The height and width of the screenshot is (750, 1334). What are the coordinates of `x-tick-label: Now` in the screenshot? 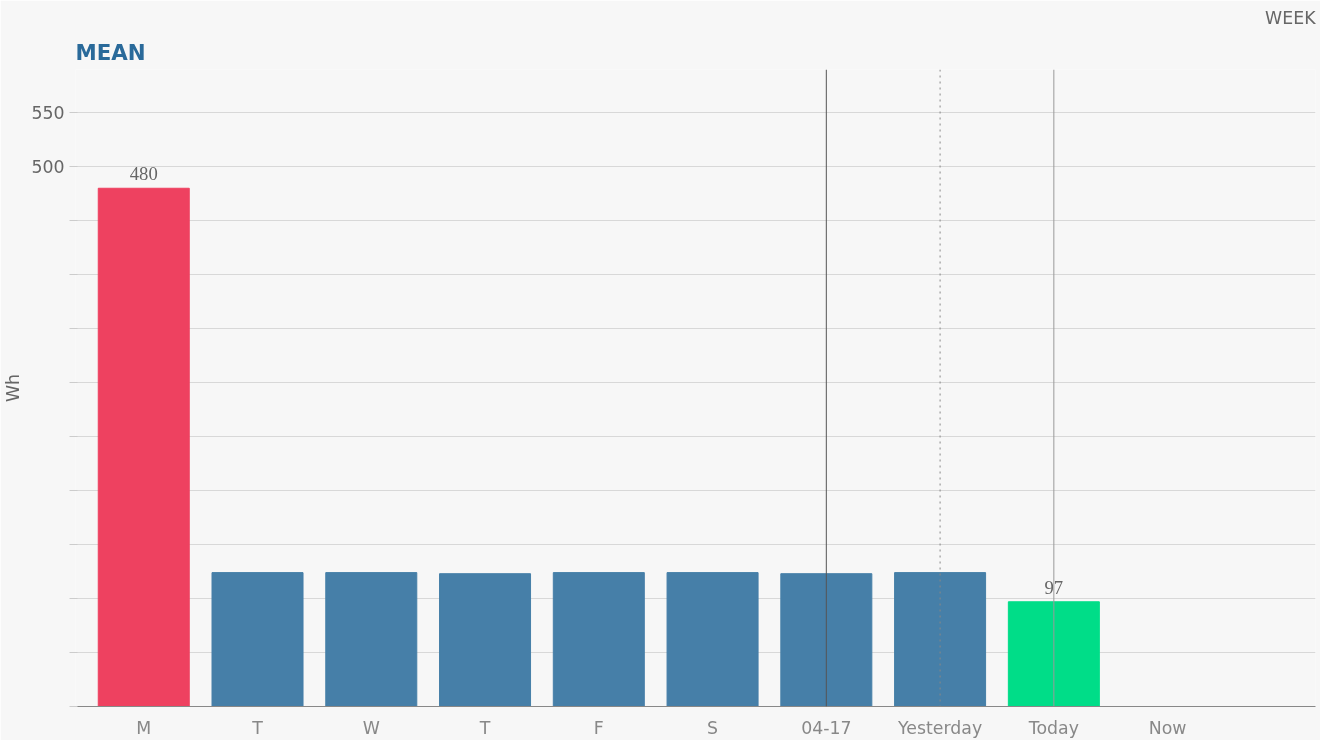 It's located at (1167, 727).